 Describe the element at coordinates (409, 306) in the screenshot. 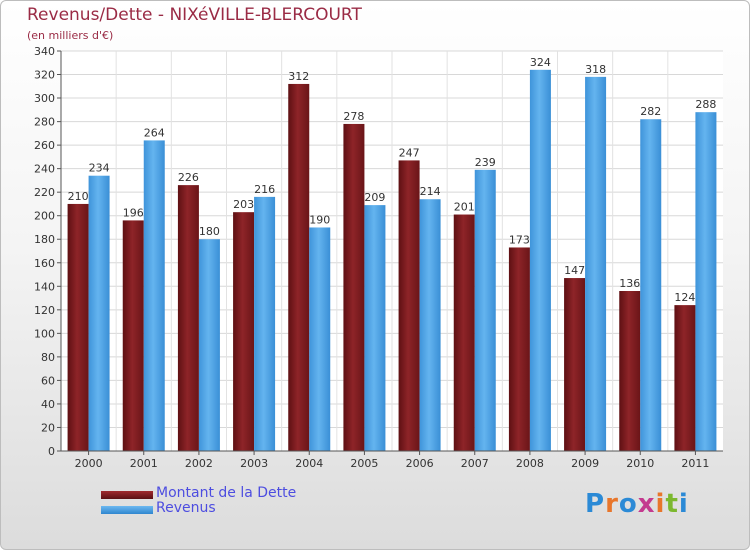

I see `bar-debt-2006` at that location.